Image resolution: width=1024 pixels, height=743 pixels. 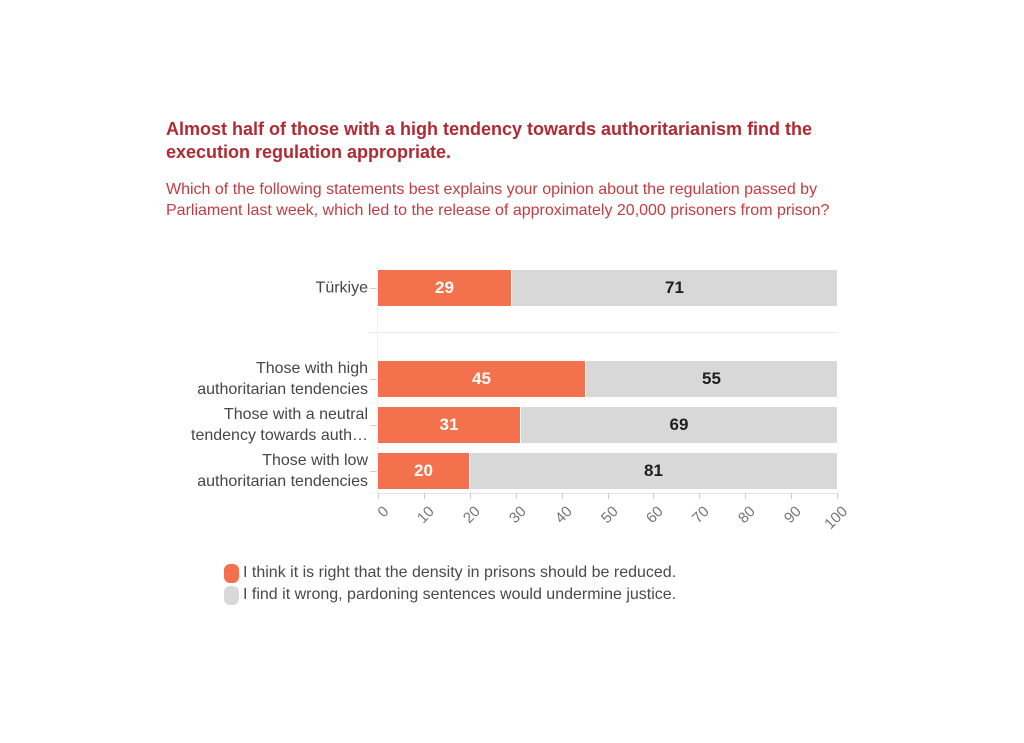 What do you see at coordinates (655, 515) in the screenshot?
I see `x-tick-label: 60` at bounding box center [655, 515].